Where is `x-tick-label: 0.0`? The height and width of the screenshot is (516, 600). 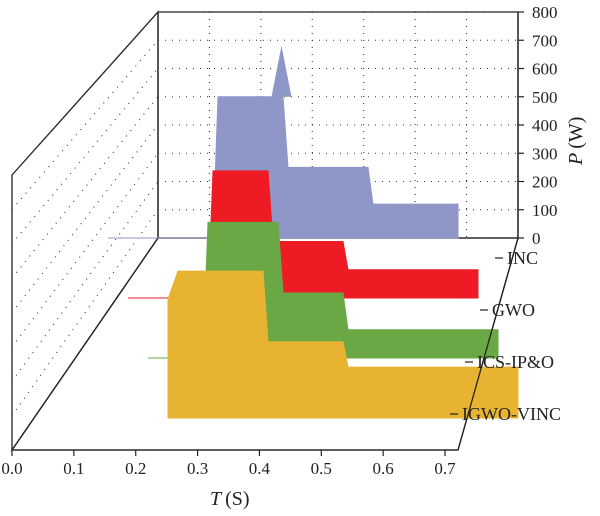
x-tick-label: 0.0 is located at coordinates (11, 468).